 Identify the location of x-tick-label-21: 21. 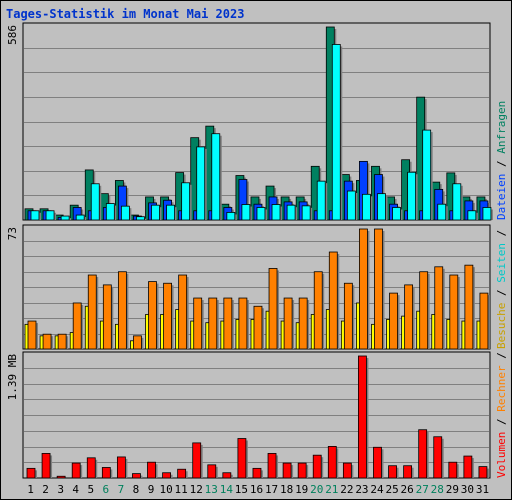
(331, 489).